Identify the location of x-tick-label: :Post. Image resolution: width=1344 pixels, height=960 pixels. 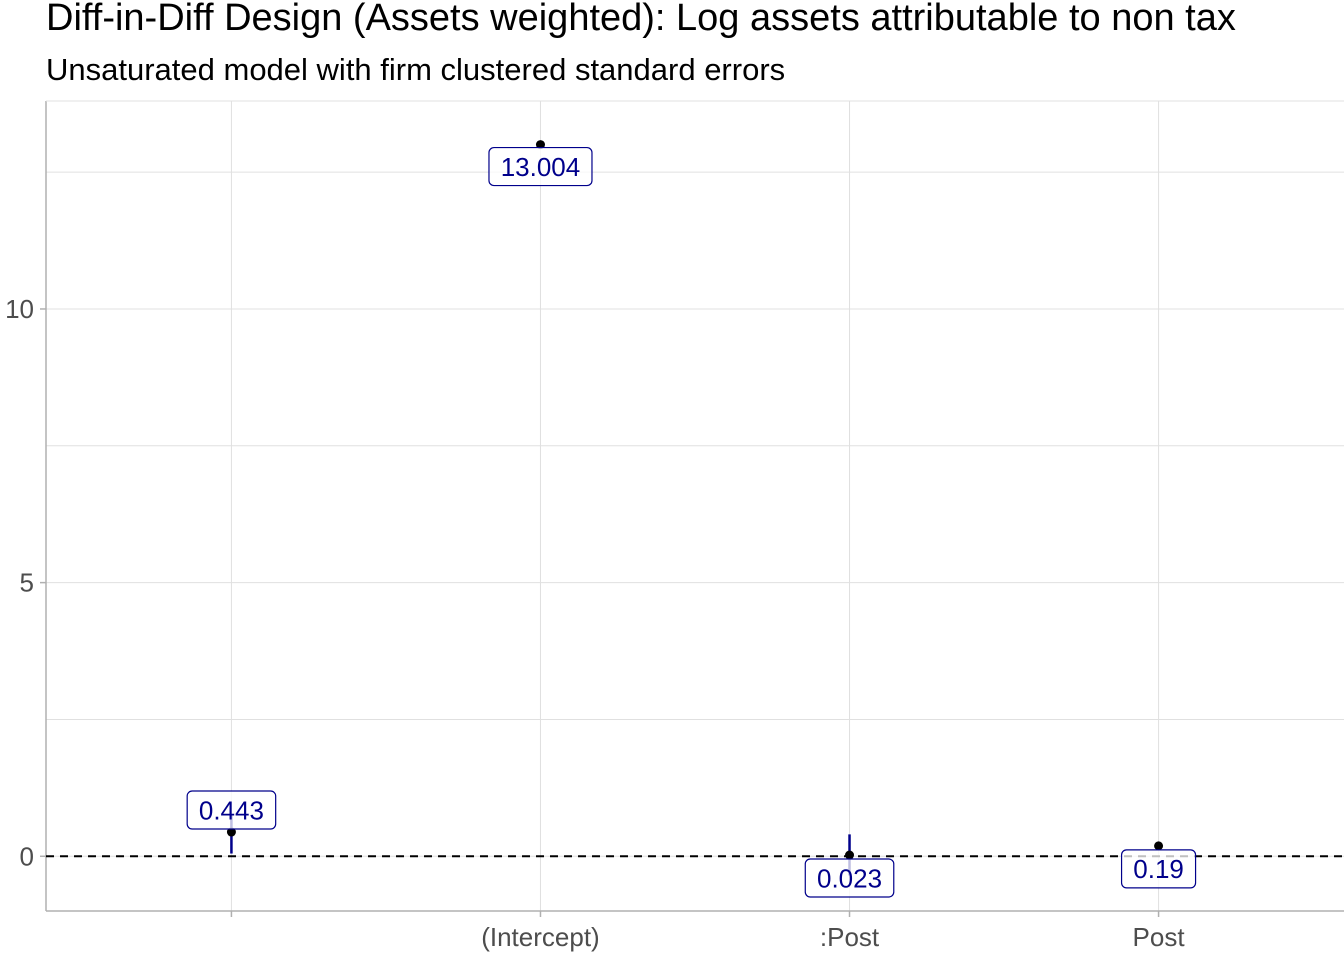
(850, 937).